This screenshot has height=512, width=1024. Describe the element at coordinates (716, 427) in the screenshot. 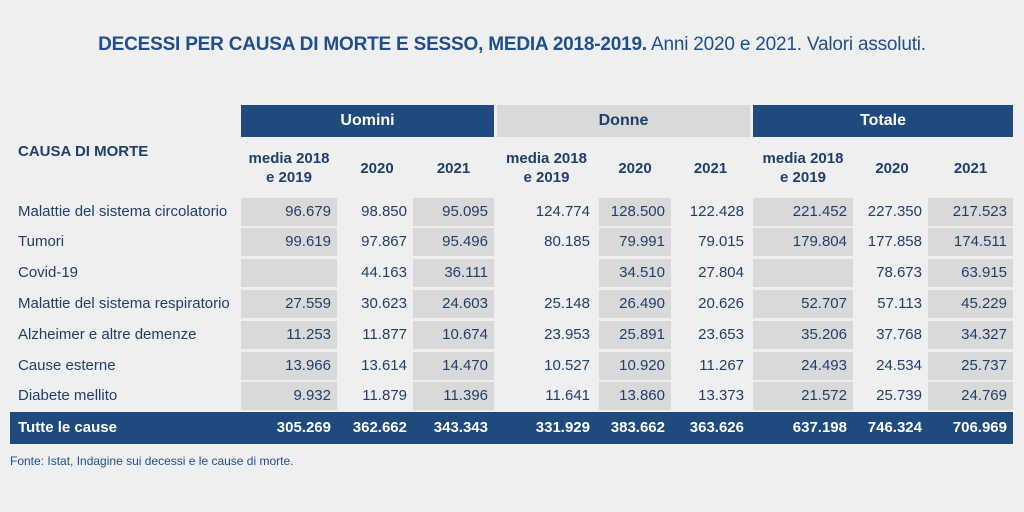

I see `total-cell: 363.626` at that location.